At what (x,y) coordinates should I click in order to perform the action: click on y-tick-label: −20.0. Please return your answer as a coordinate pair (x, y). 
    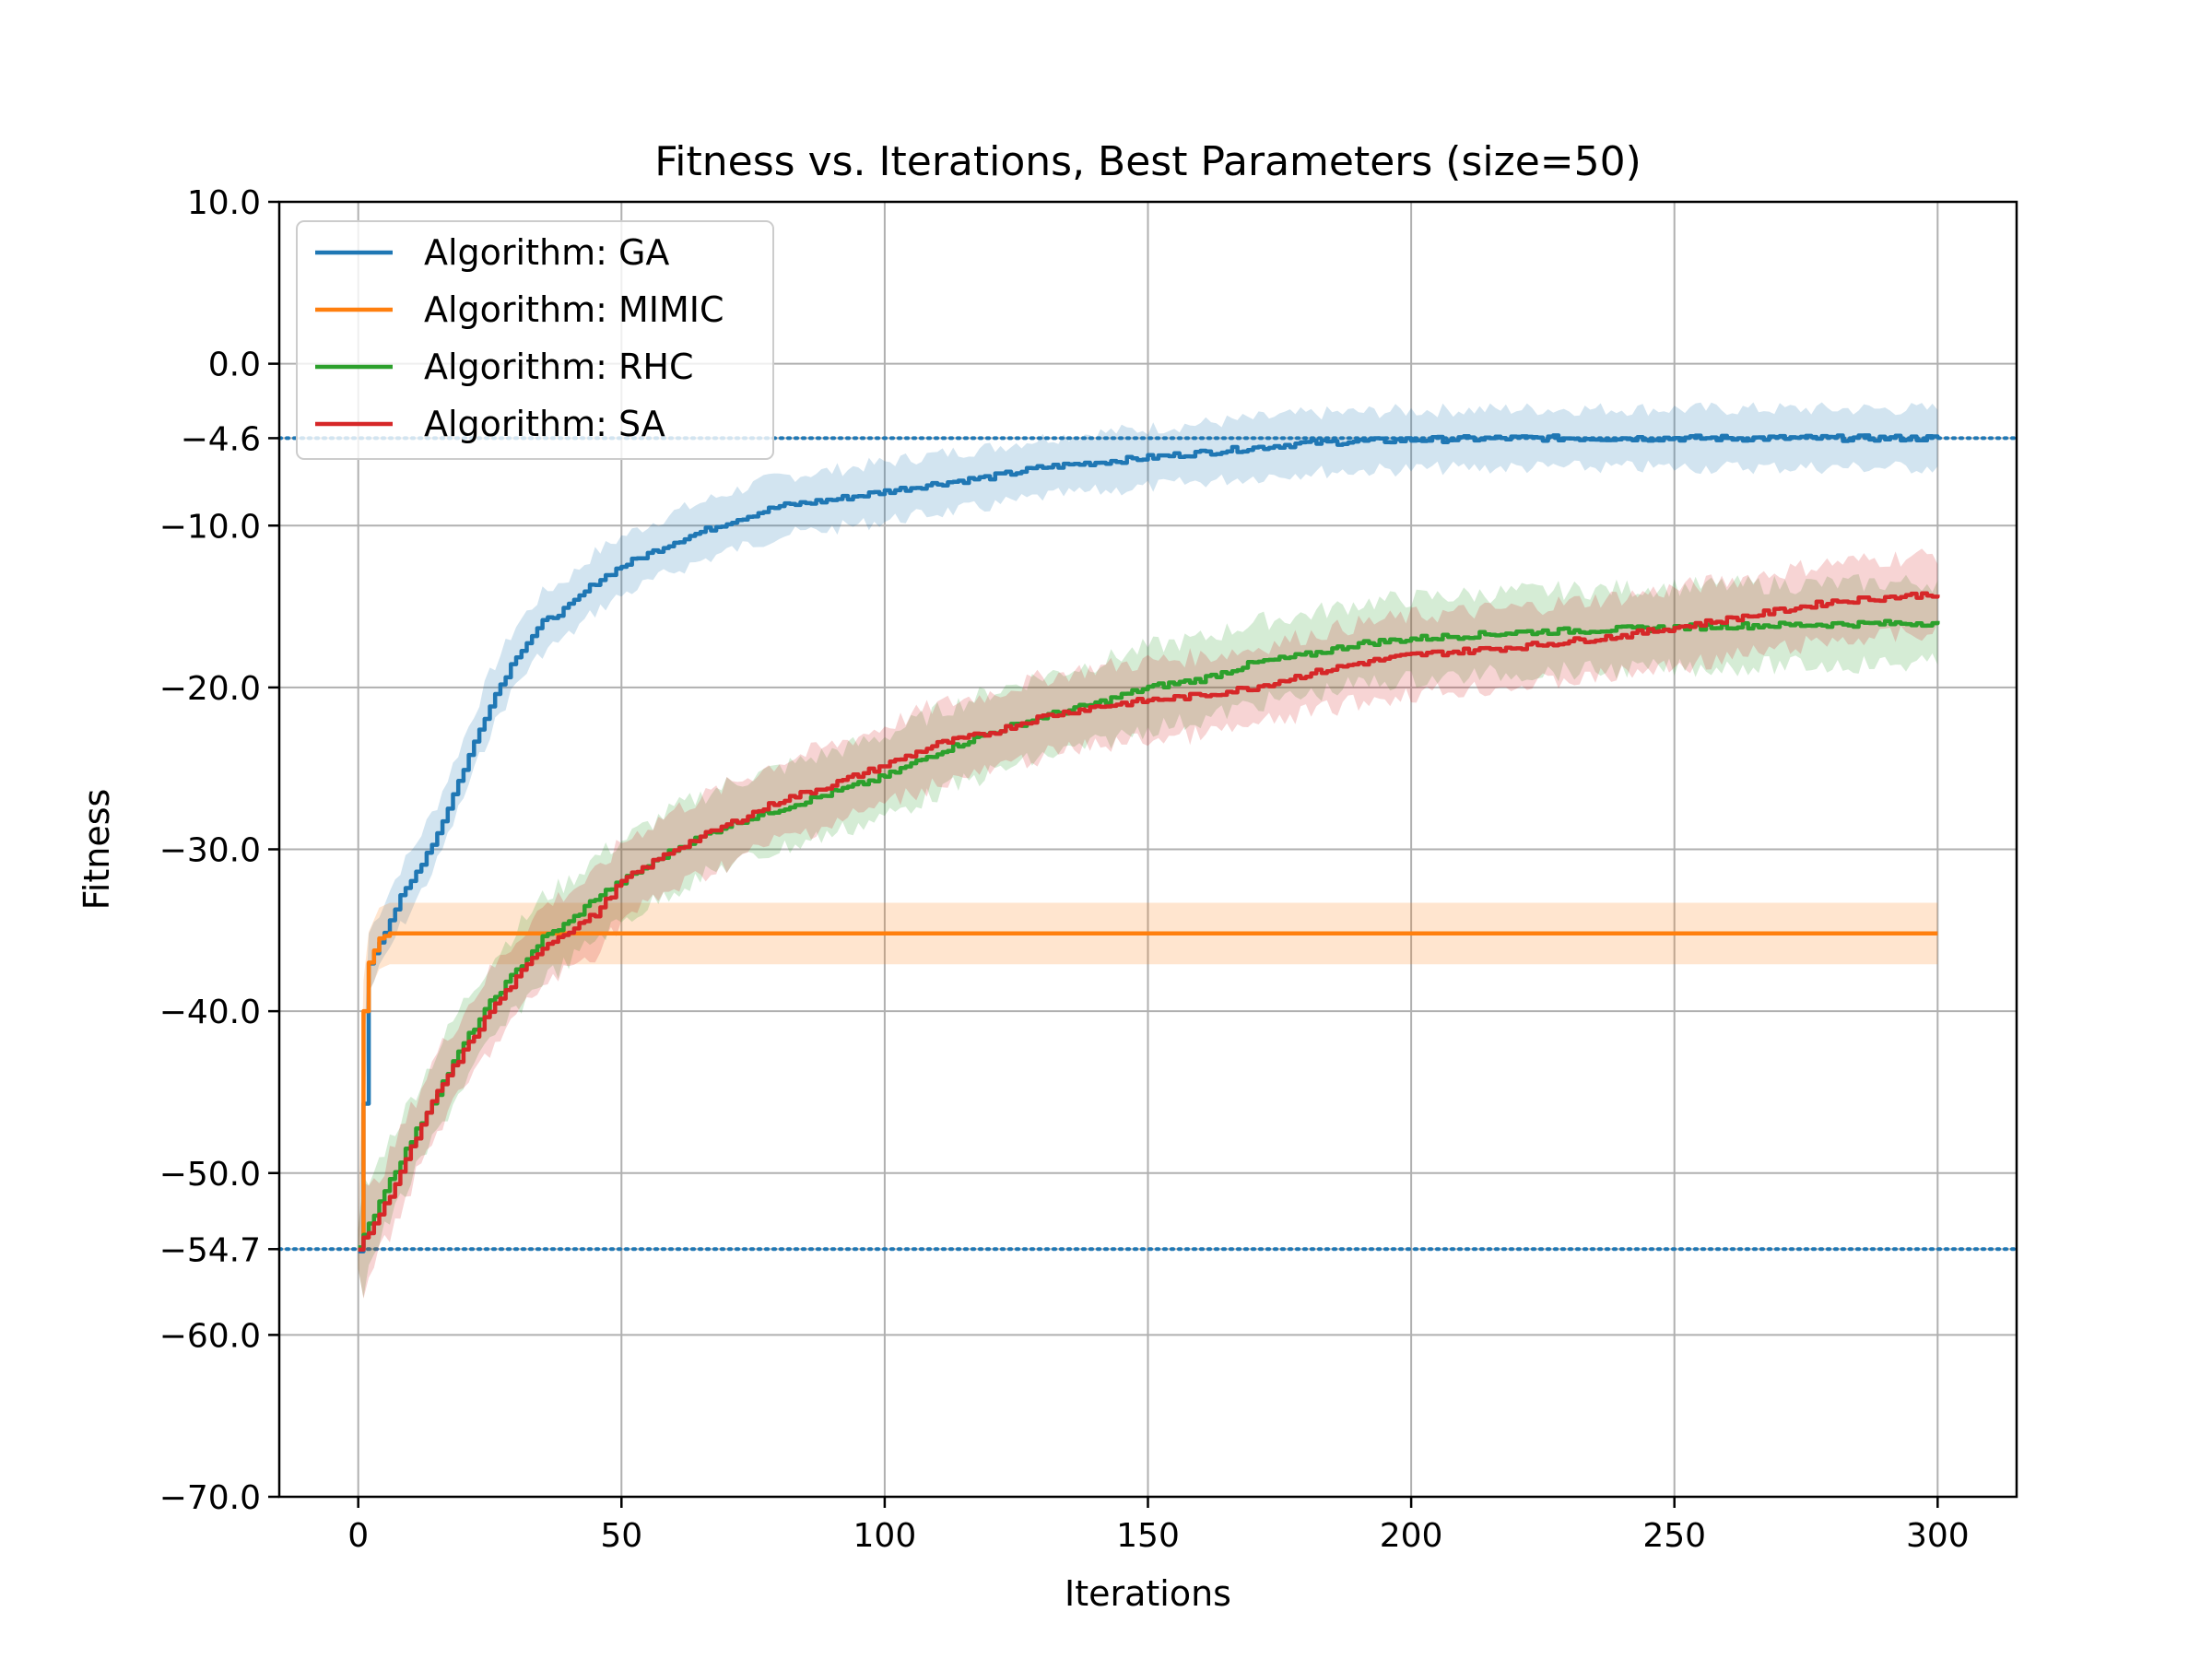
    Looking at the image, I should click on (210, 689).